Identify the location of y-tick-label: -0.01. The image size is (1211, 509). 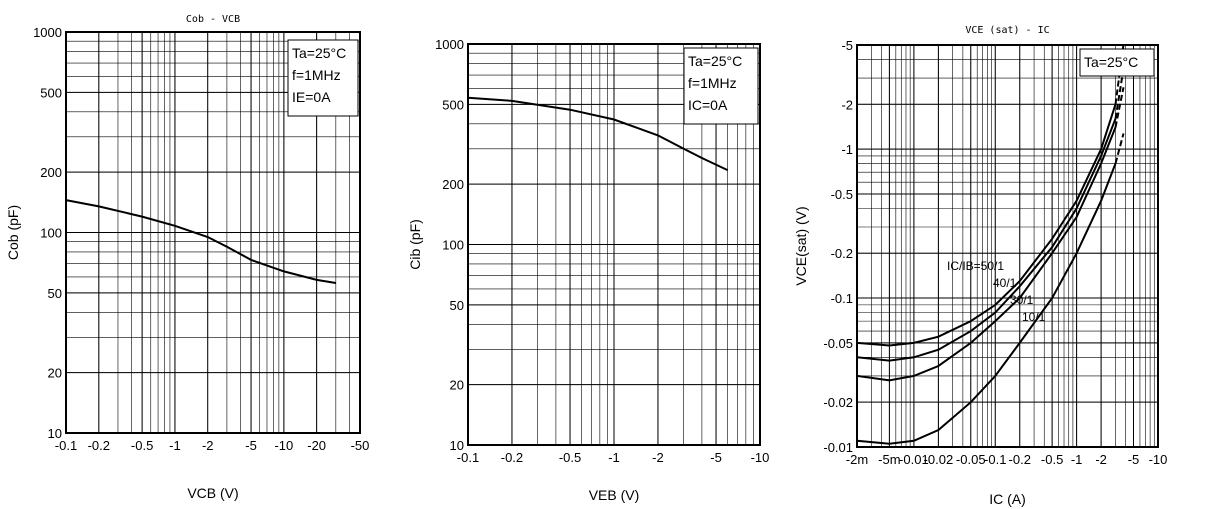
(838, 447).